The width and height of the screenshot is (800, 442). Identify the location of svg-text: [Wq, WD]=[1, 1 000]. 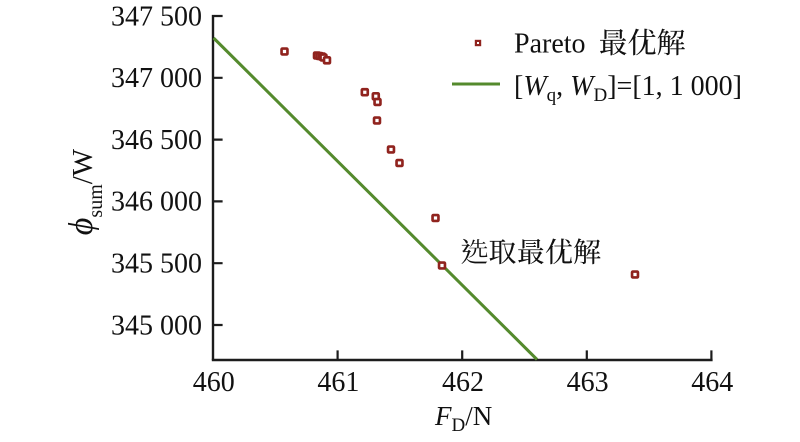
(628, 88).